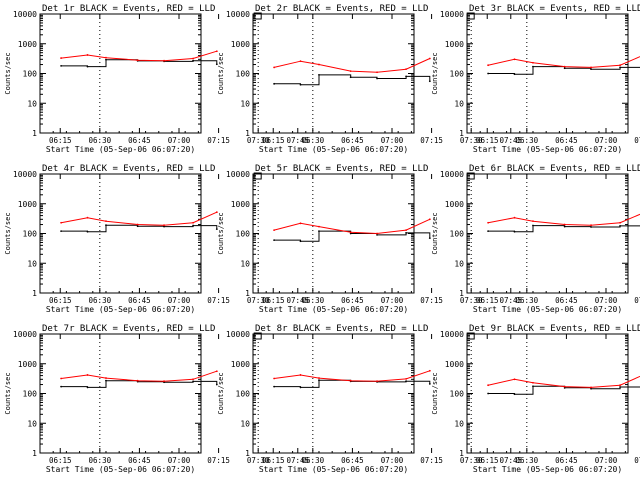 The width and height of the screenshot is (640, 480). Describe the element at coordinates (341, 9) in the screenshot. I see `panel-title: Det 2r BLACK = Events, RED = LLD` at that location.